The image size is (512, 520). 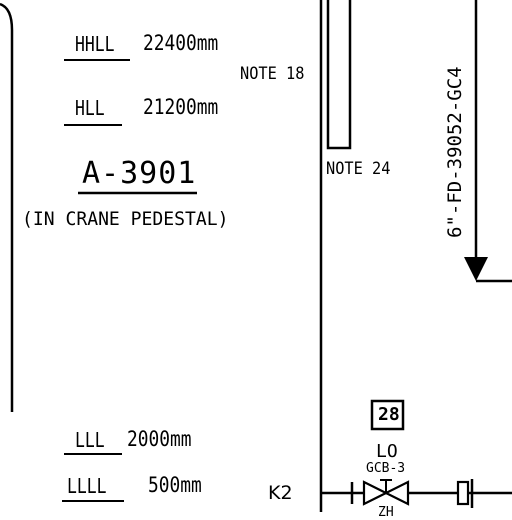 I want to click on note-24-label: NOTE 24, so click(x=358, y=169).